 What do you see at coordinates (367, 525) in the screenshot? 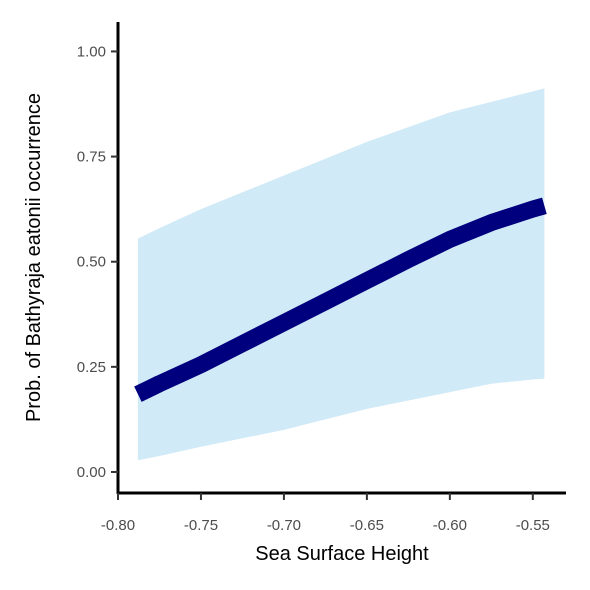
I see `x-tick-label: -0.65` at bounding box center [367, 525].